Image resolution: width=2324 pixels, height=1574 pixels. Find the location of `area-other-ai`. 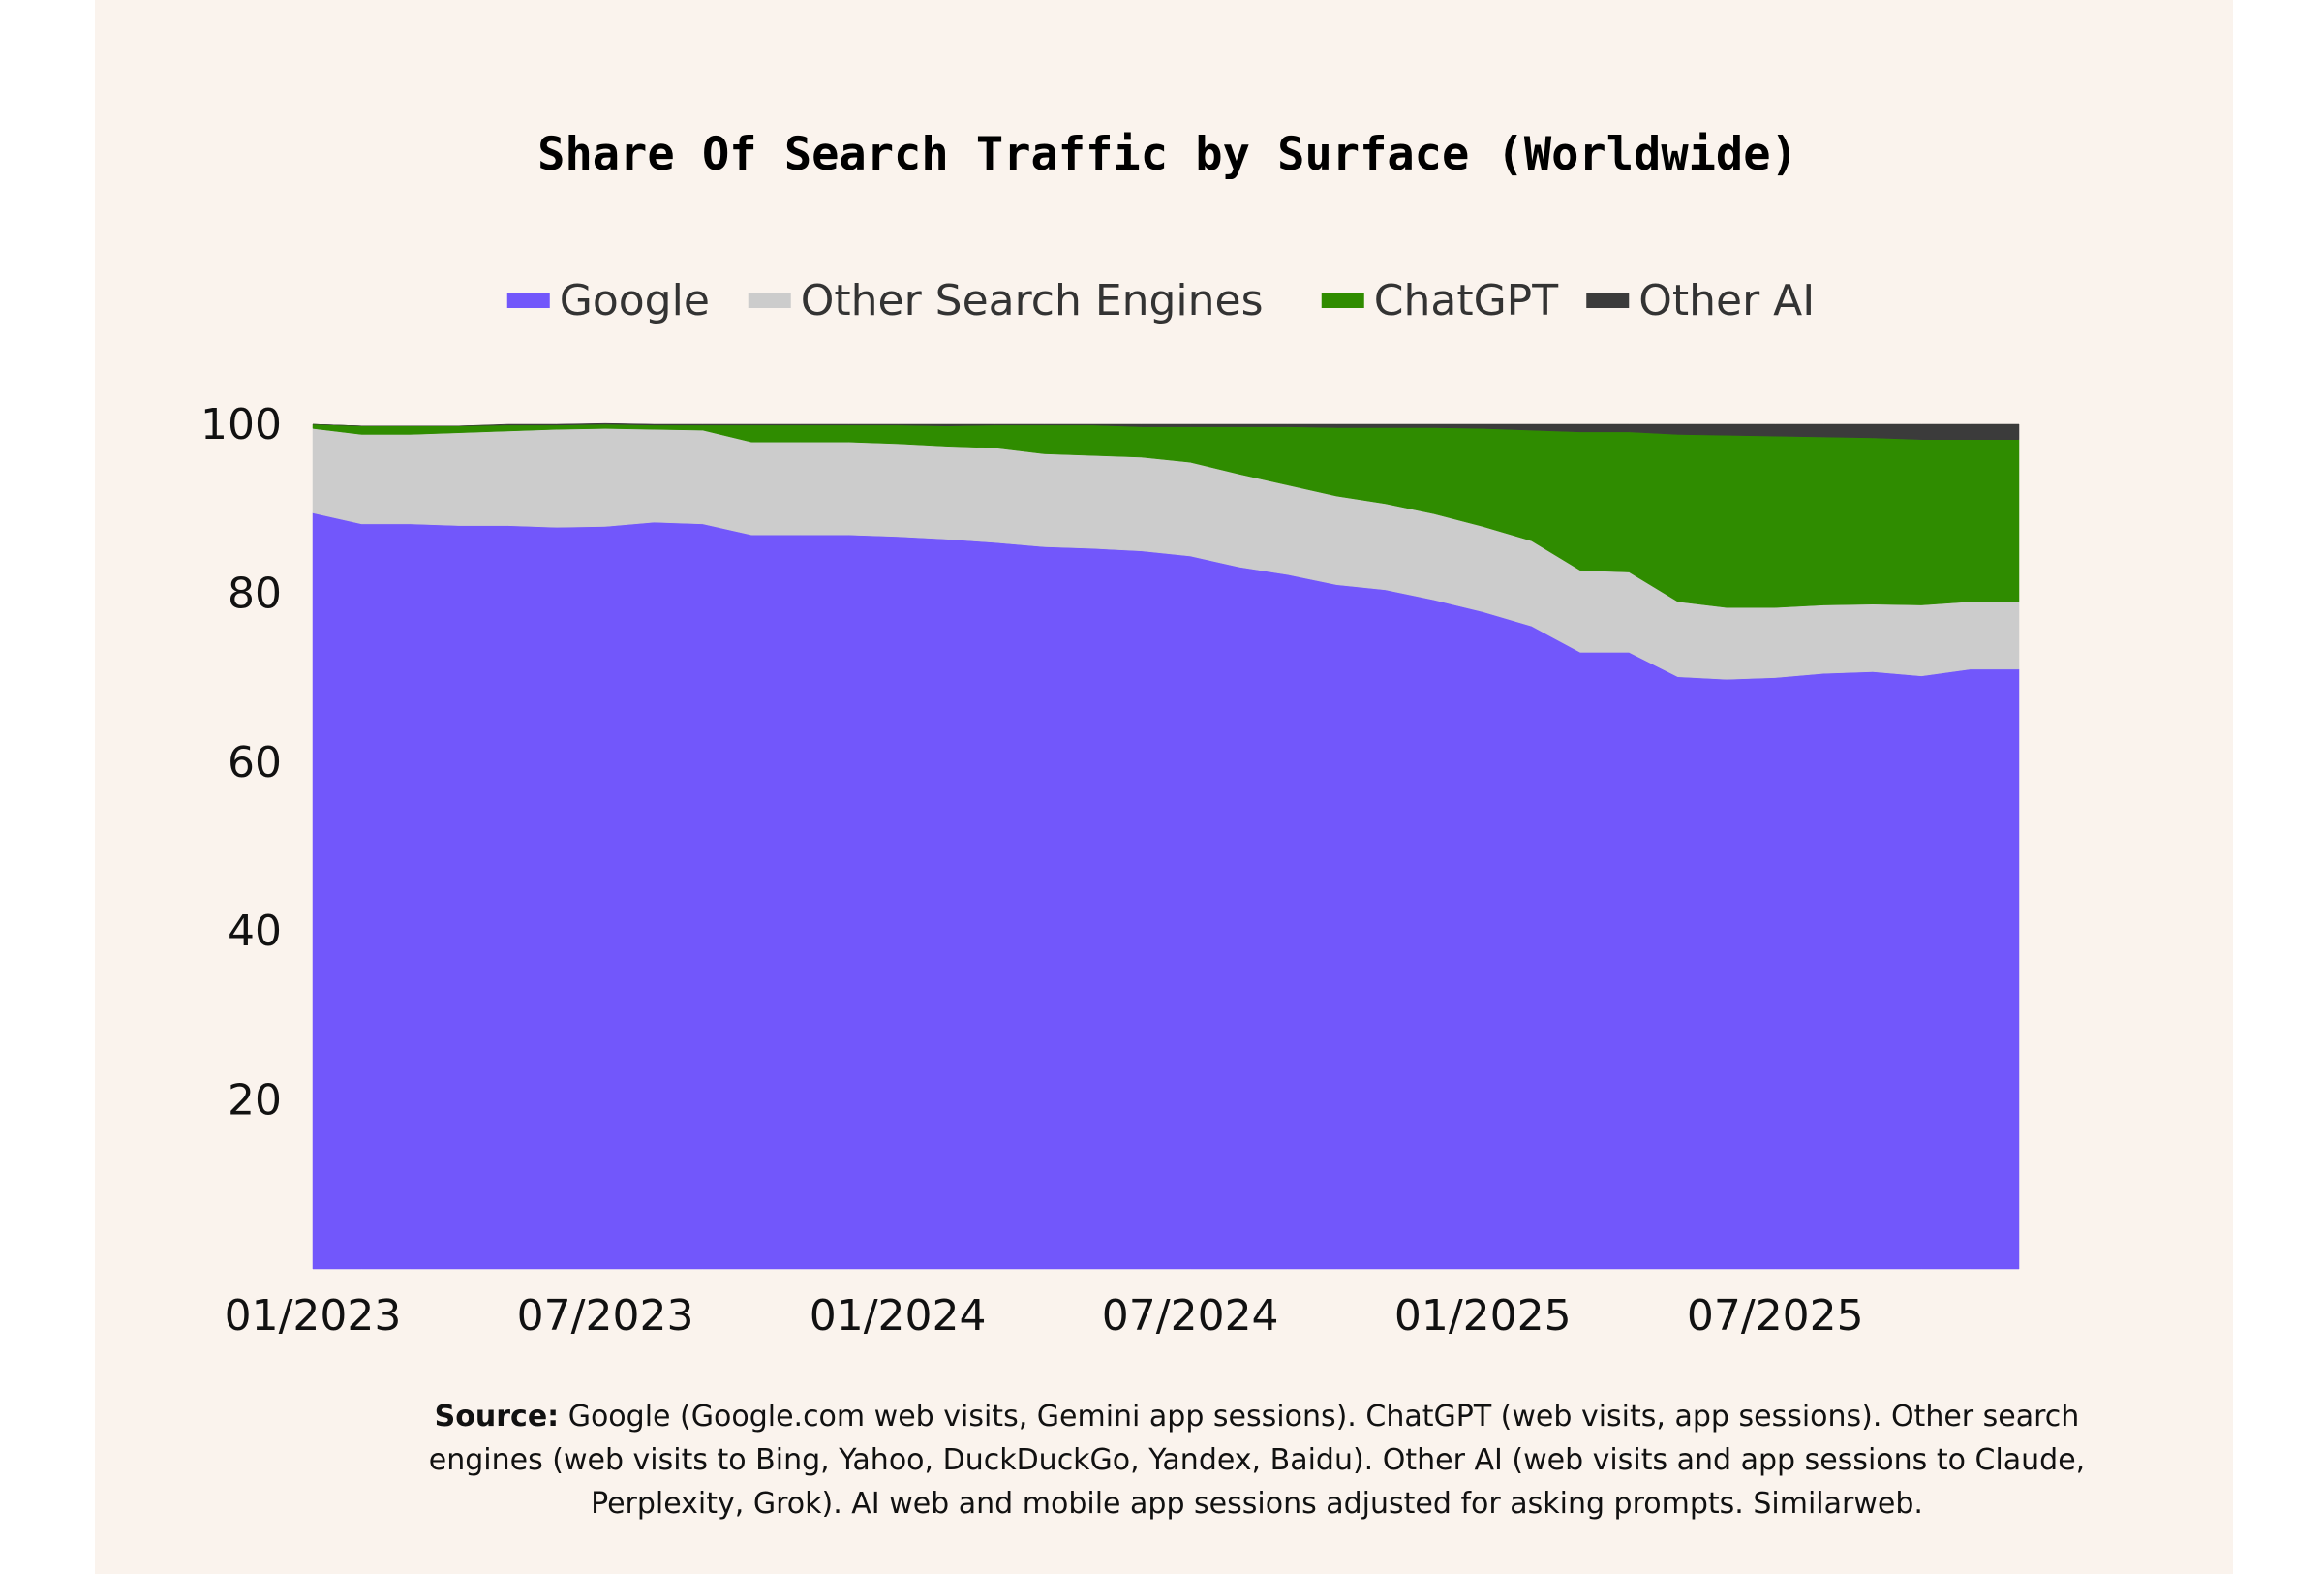

area-other-ai is located at coordinates (1166, 431).